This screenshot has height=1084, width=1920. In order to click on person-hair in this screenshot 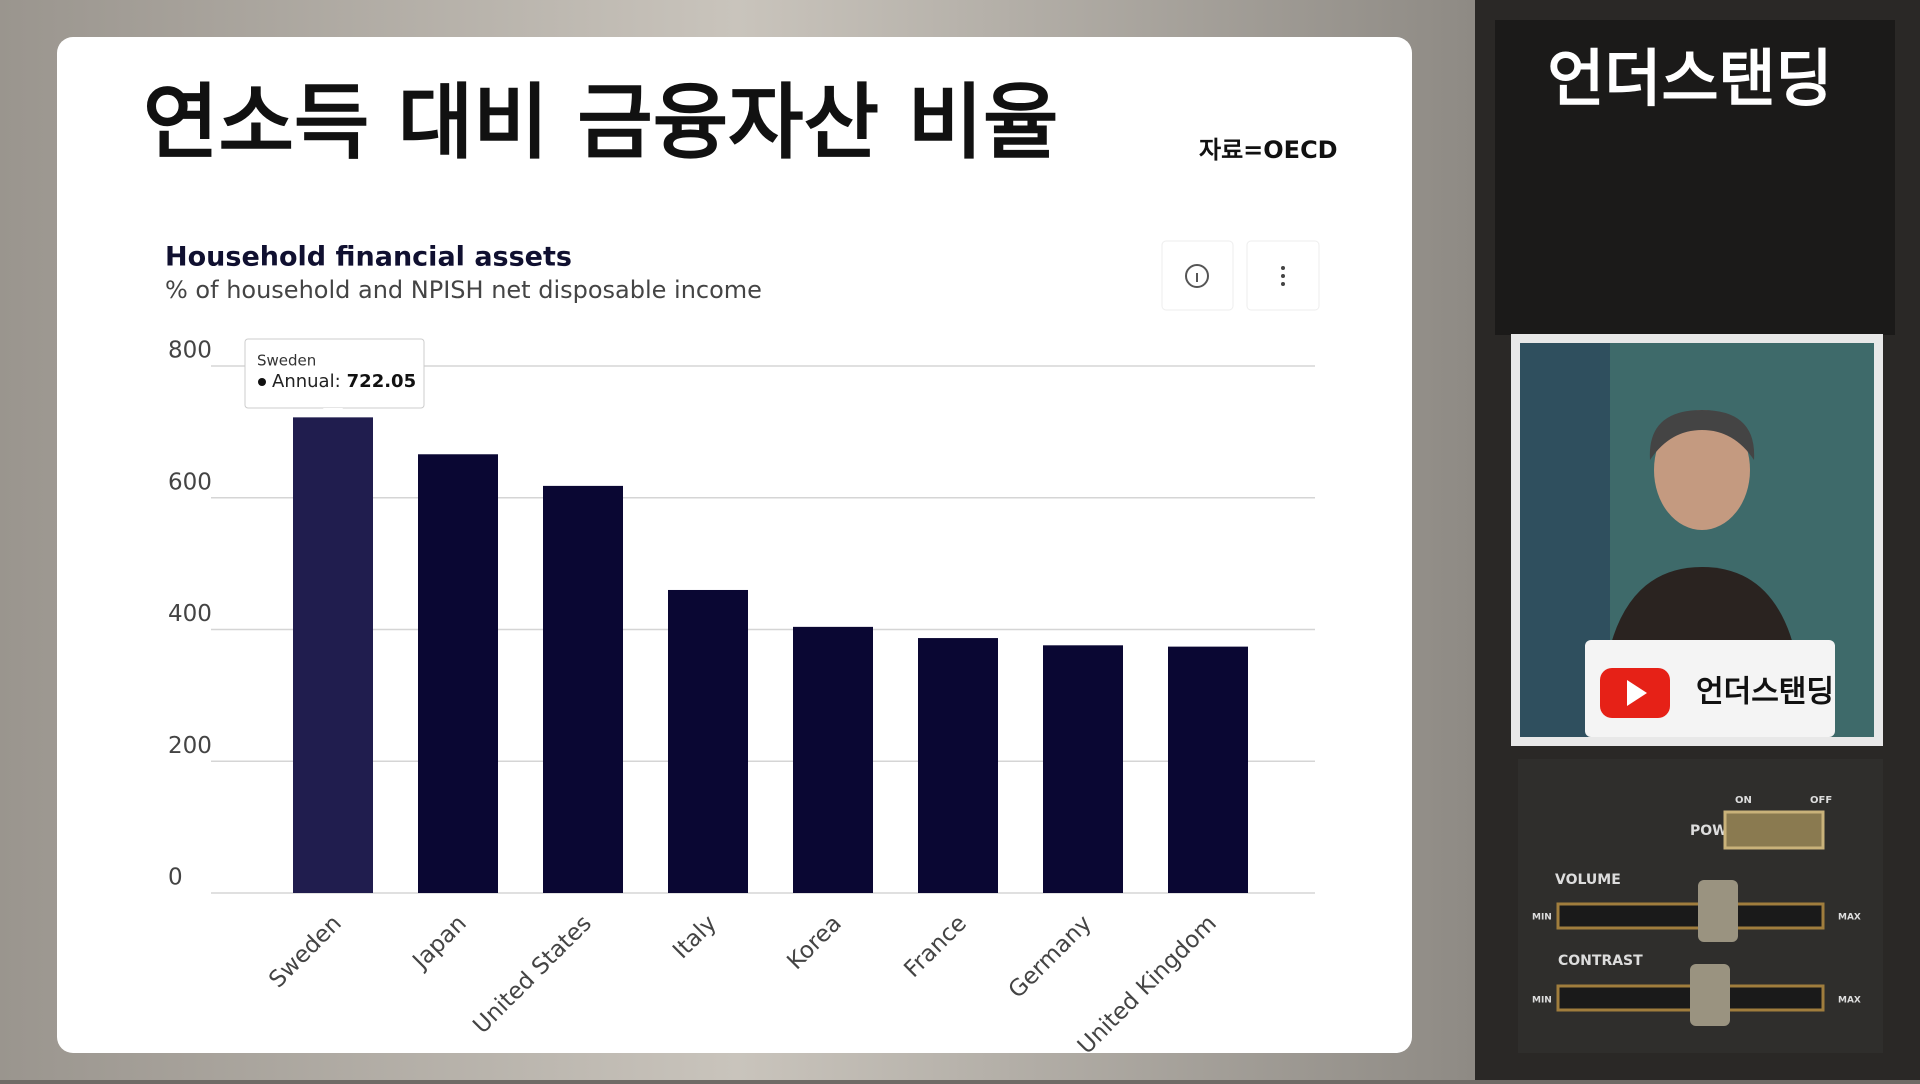, I will do `click(1702, 435)`.